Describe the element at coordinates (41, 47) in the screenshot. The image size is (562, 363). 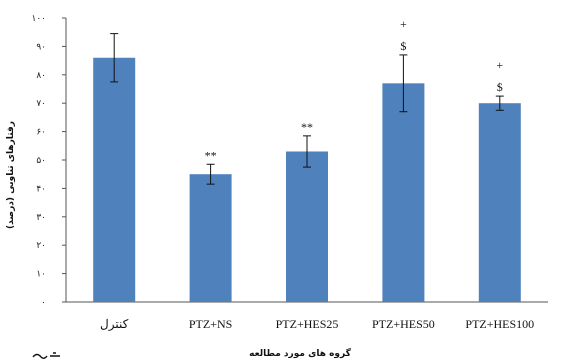
I see `y-tick-label: ٩٠` at that location.